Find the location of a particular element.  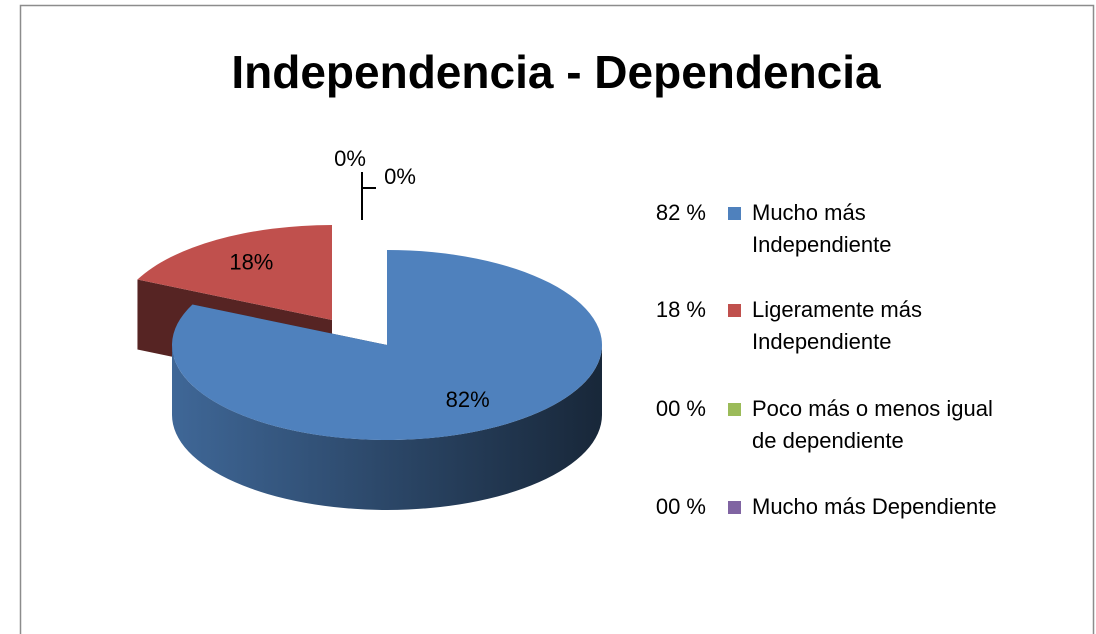

data-label: 18% is located at coordinates (251, 262).